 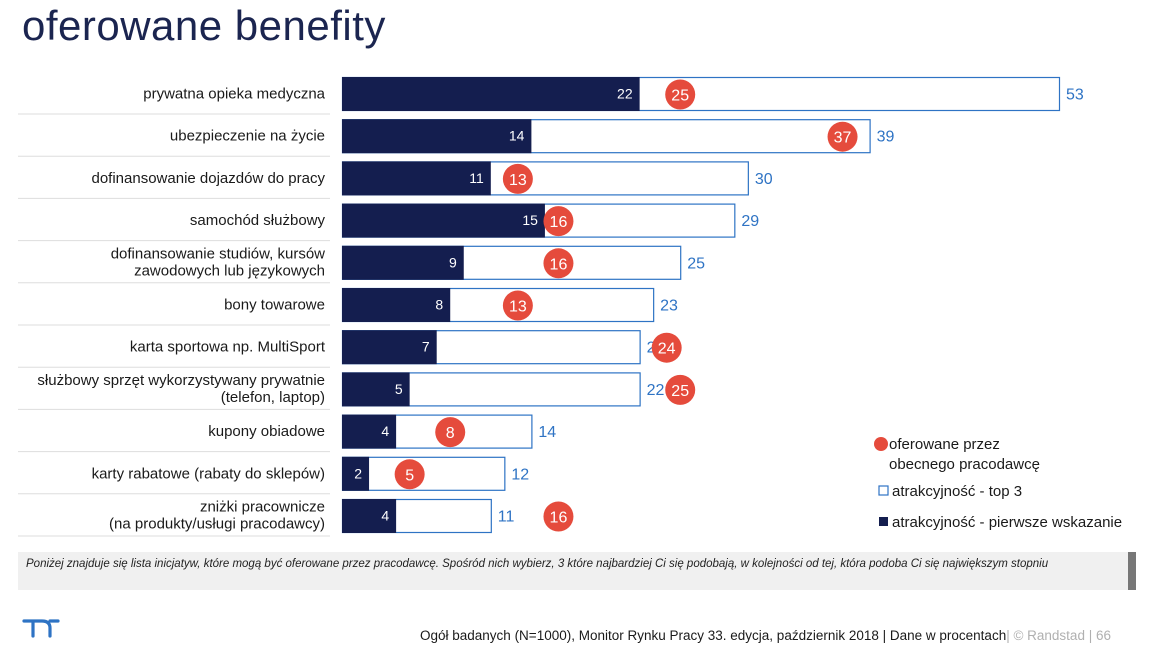 I want to click on offered-value: 37, so click(x=843, y=138).